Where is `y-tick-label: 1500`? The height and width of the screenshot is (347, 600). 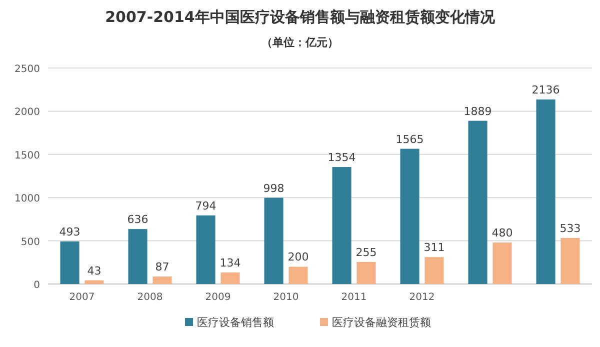
y-tick-label: 1500 is located at coordinates (27, 156).